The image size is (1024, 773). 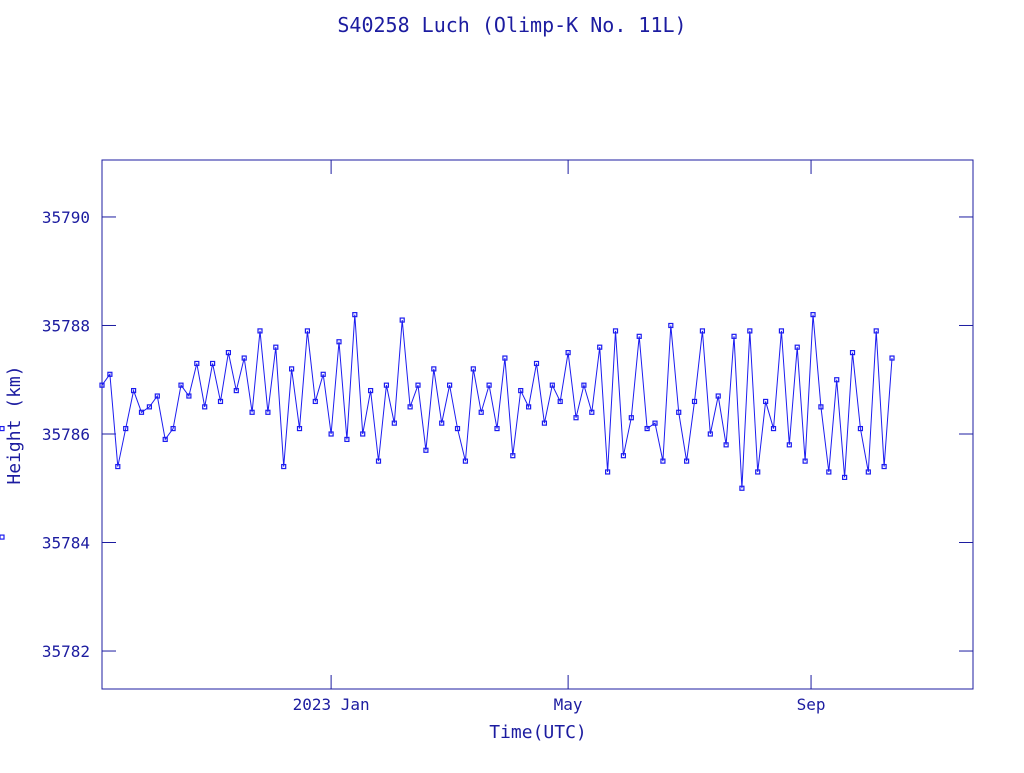 I want to click on y-tick-label: 35784, so click(x=66, y=543).